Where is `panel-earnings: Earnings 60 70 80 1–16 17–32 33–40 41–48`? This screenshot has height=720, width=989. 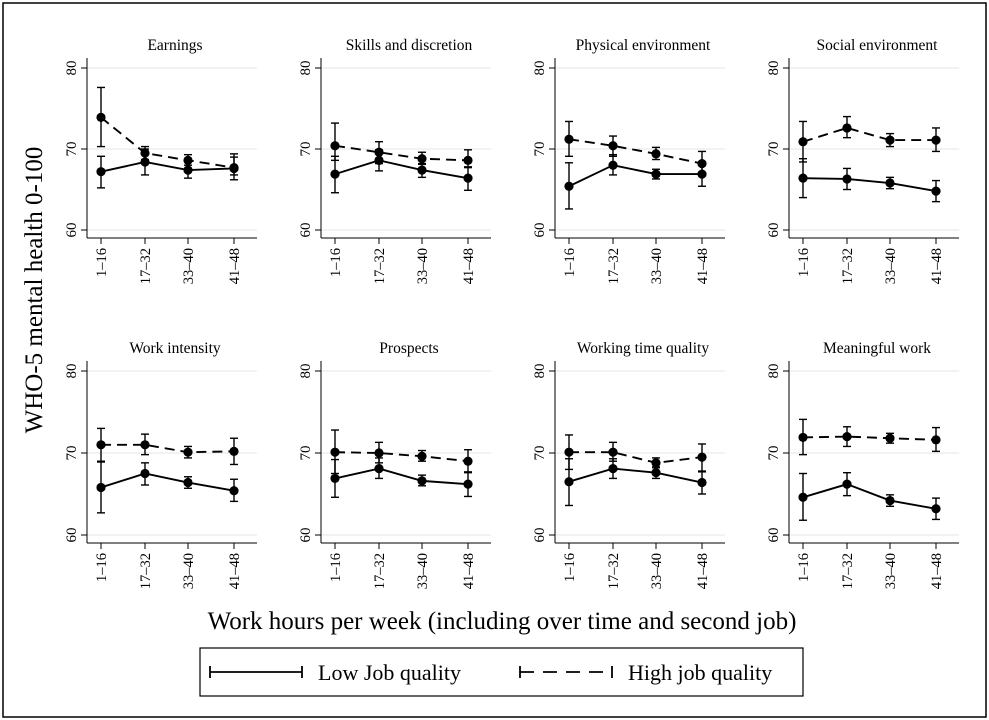 panel-earnings: Earnings 60 70 80 1–16 17–32 33–40 41–48 is located at coordinates (160, 160).